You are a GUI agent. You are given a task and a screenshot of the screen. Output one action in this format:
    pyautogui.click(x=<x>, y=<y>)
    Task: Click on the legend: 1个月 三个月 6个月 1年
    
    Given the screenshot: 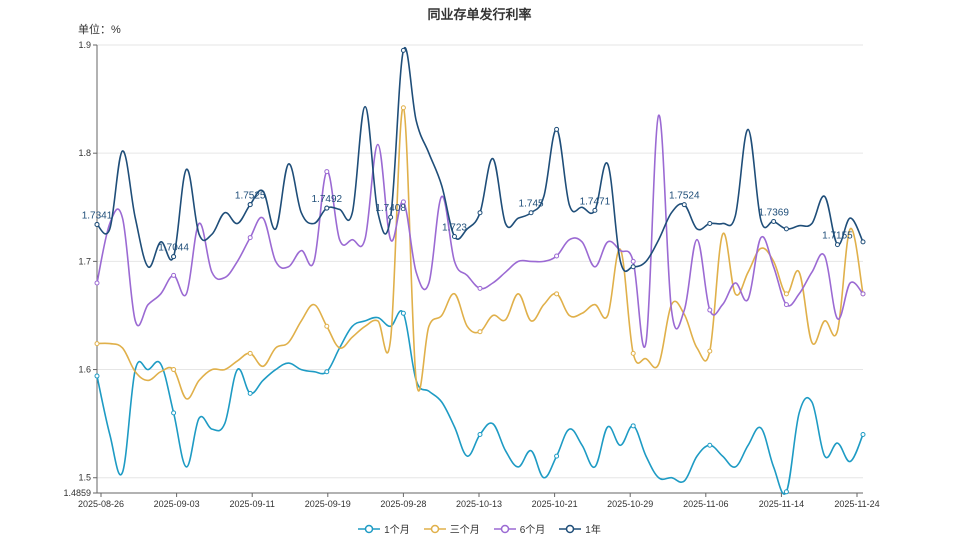 What is the action you would take?
    pyautogui.click(x=479, y=529)
    